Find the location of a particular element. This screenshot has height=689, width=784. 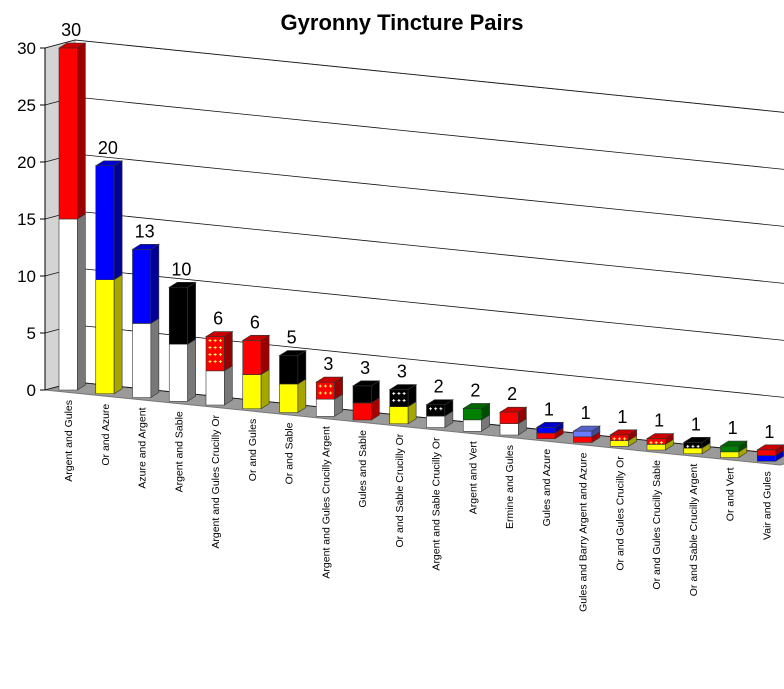

category-label: Or and Azure is located at coordinates (106, 435).